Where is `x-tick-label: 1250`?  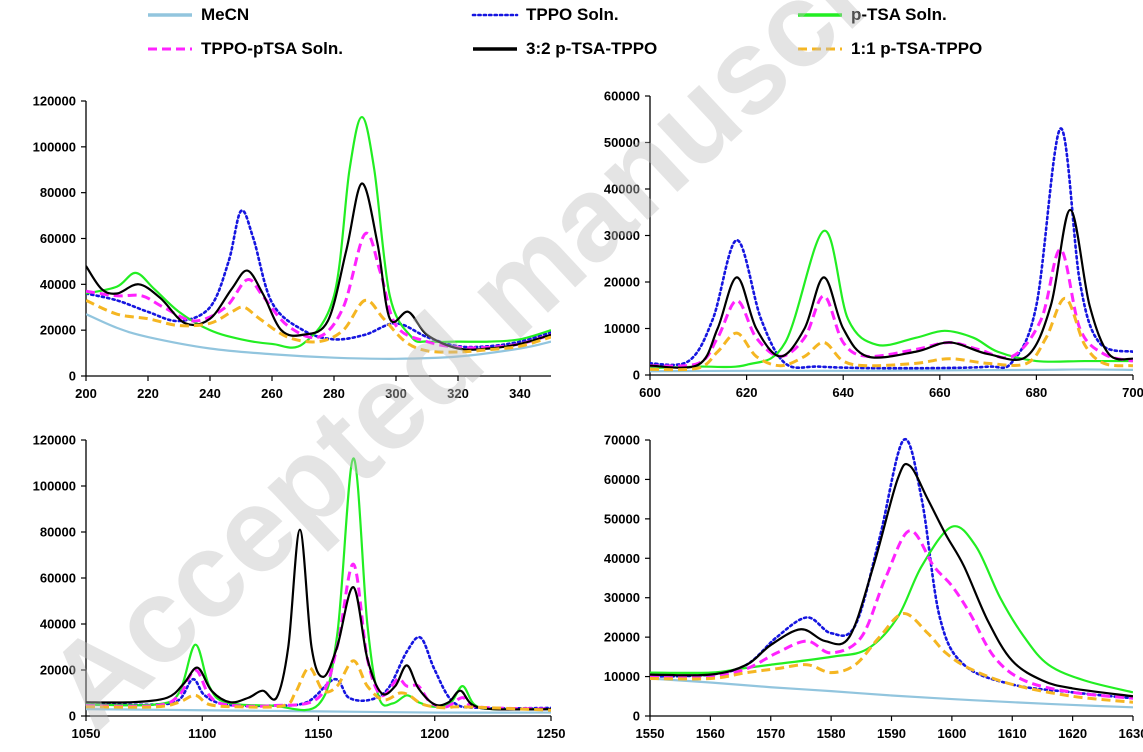 x-tick-label: 1250 is located at coordinates (551, 733).